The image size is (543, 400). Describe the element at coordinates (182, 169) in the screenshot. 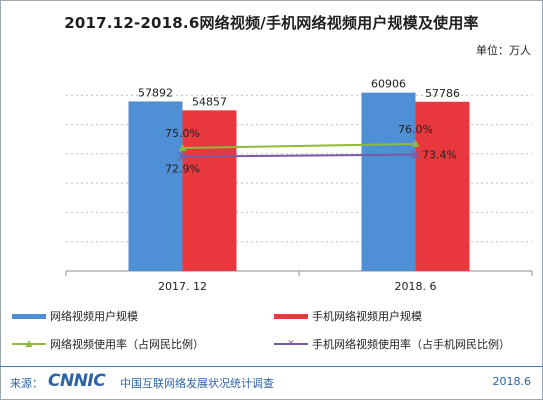

I see `rate-label-mobile: 72.9%` at that location.